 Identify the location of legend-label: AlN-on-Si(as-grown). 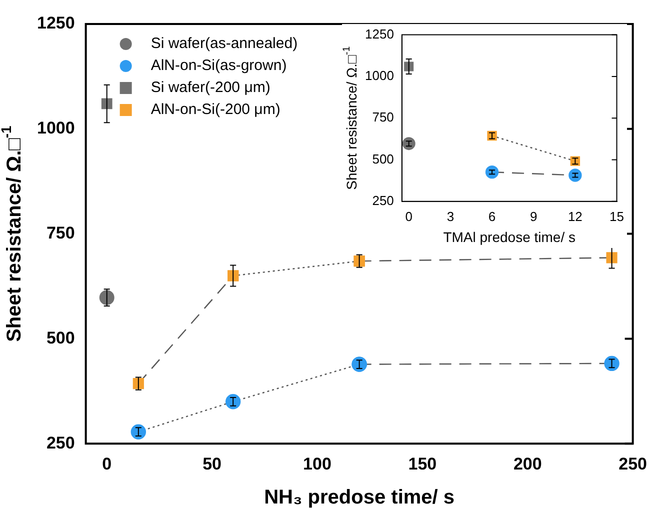
(218, 65).